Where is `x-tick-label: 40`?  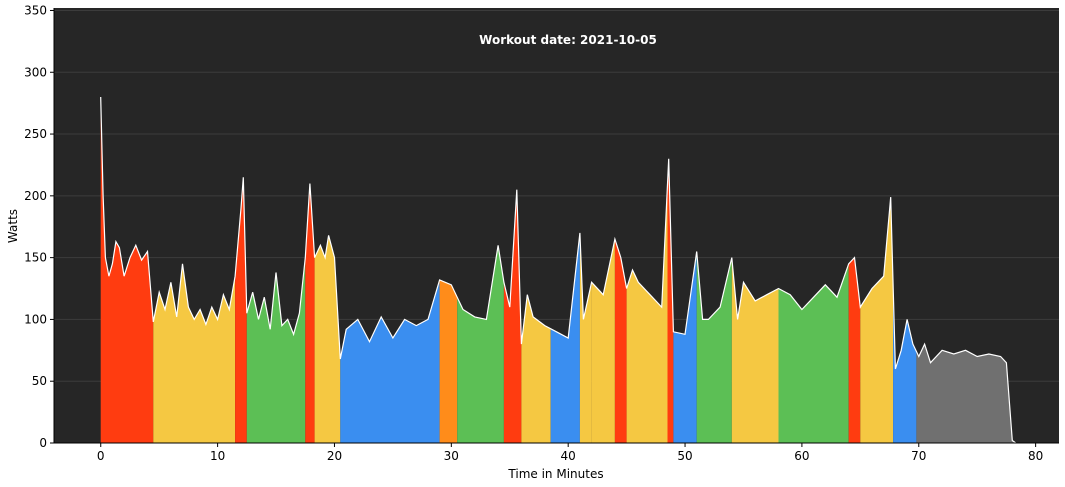 x-tick-label: 40 is located at coordinates (568, 456).